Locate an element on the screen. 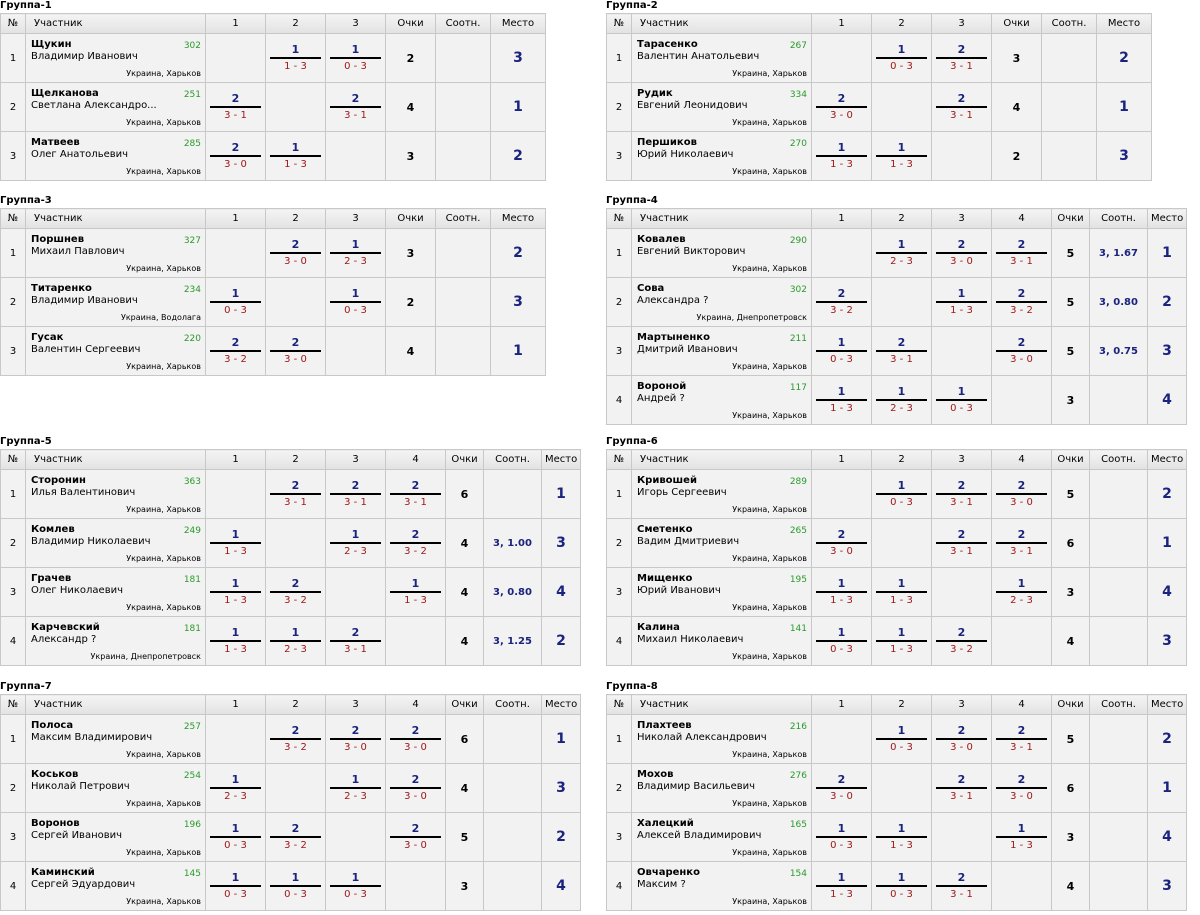  player-surname-link: Грачев is located at coordinates (51, 578).